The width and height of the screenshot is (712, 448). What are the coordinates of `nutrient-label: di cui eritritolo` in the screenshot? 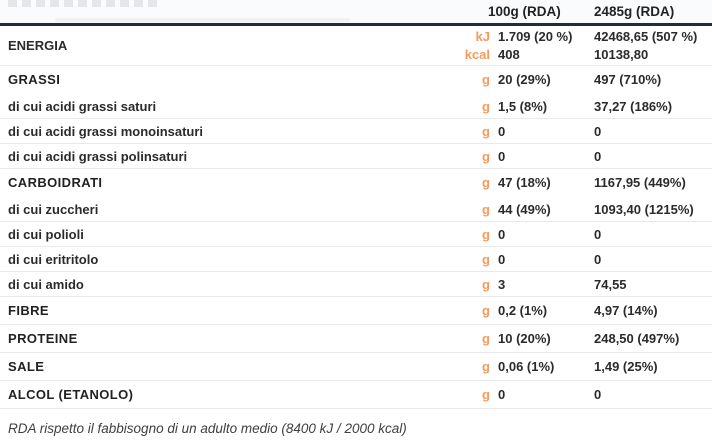 It's located at (53, 259).